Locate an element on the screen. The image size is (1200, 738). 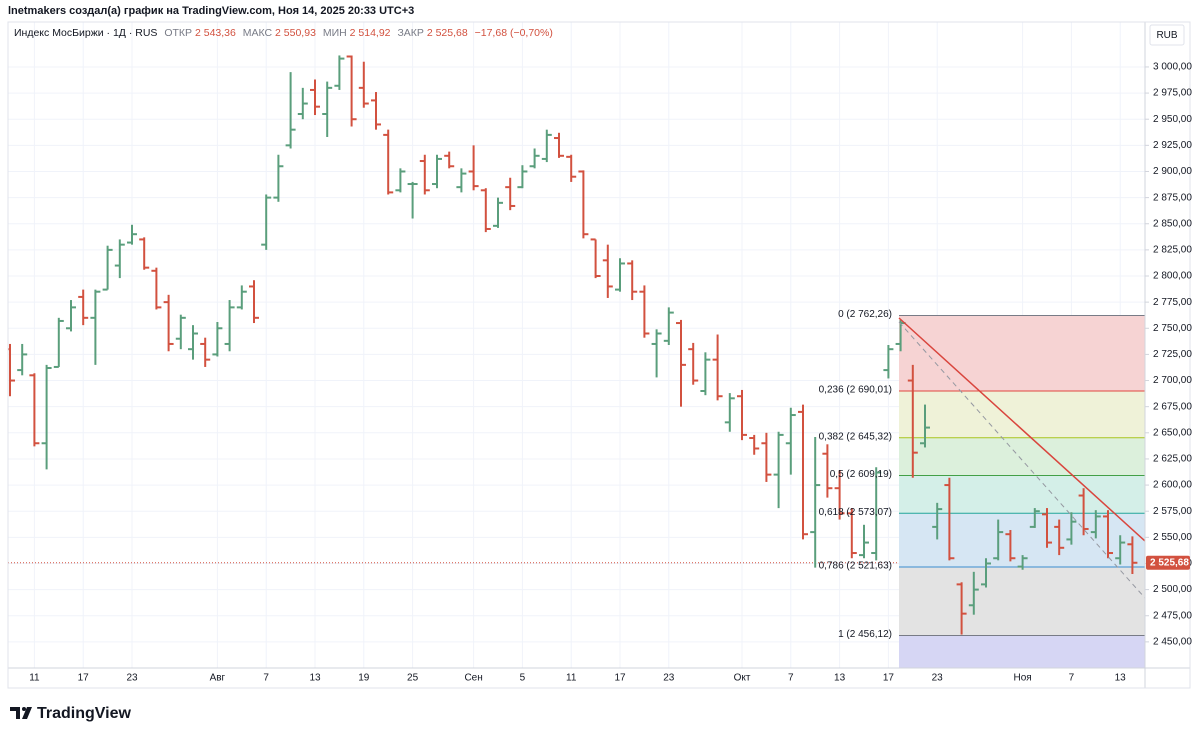
y-tick-label: 2 450,00 is located at coordinates (1172, 642).